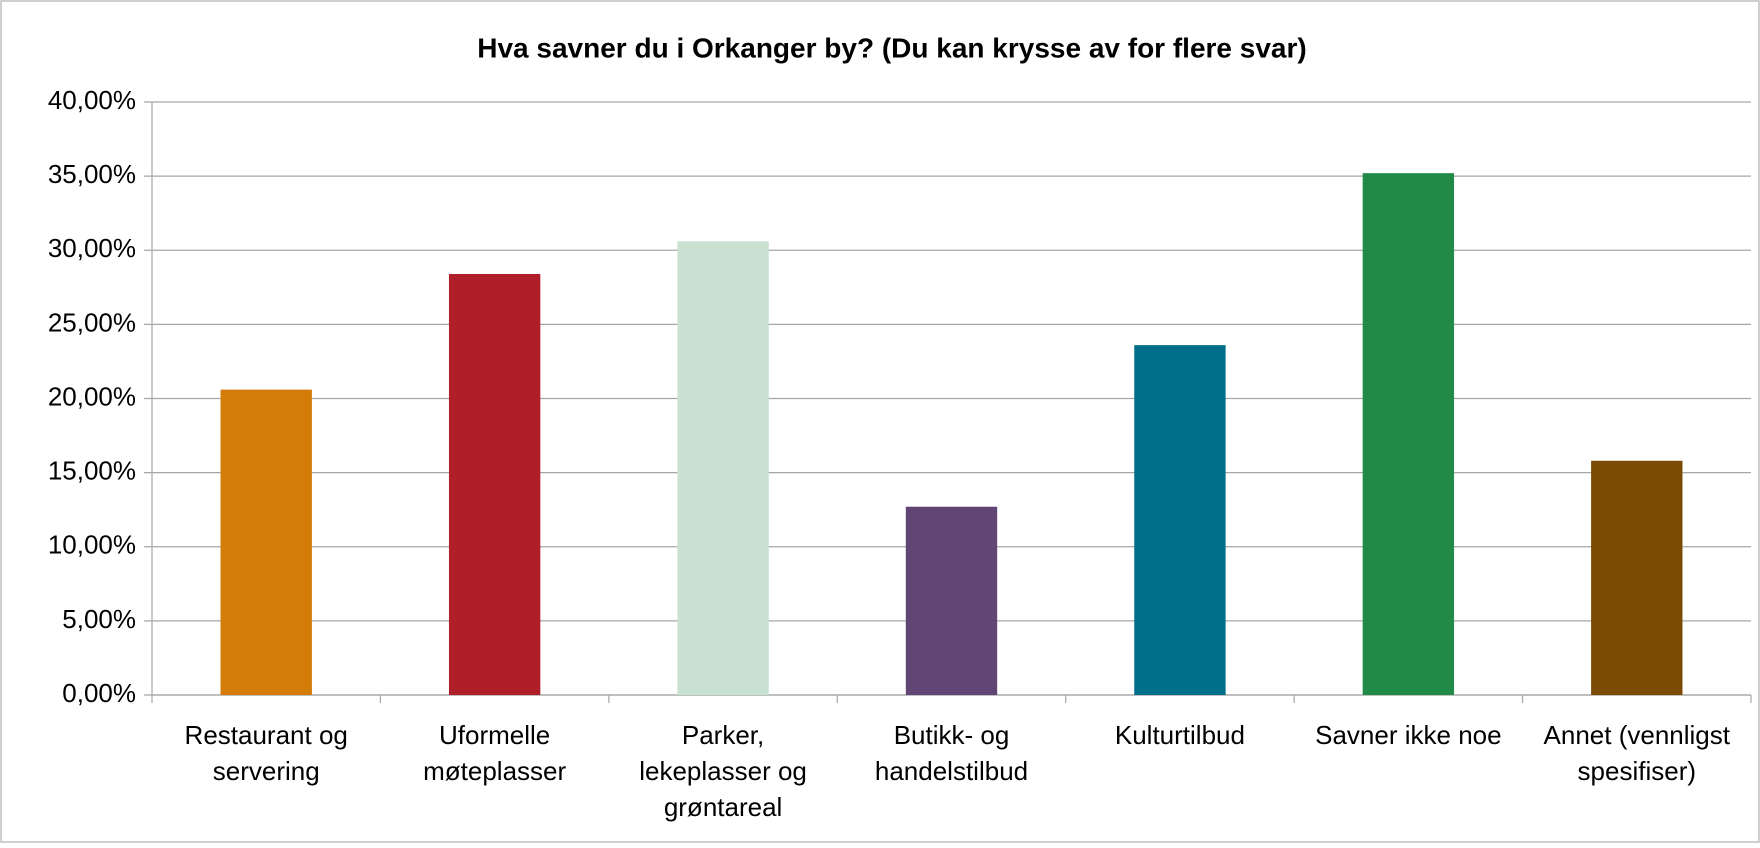  What do you see at coordinates (92, 545) in the screenshot?
I see `y-tick-label: 10,00%` at bounding box center [92, 545].